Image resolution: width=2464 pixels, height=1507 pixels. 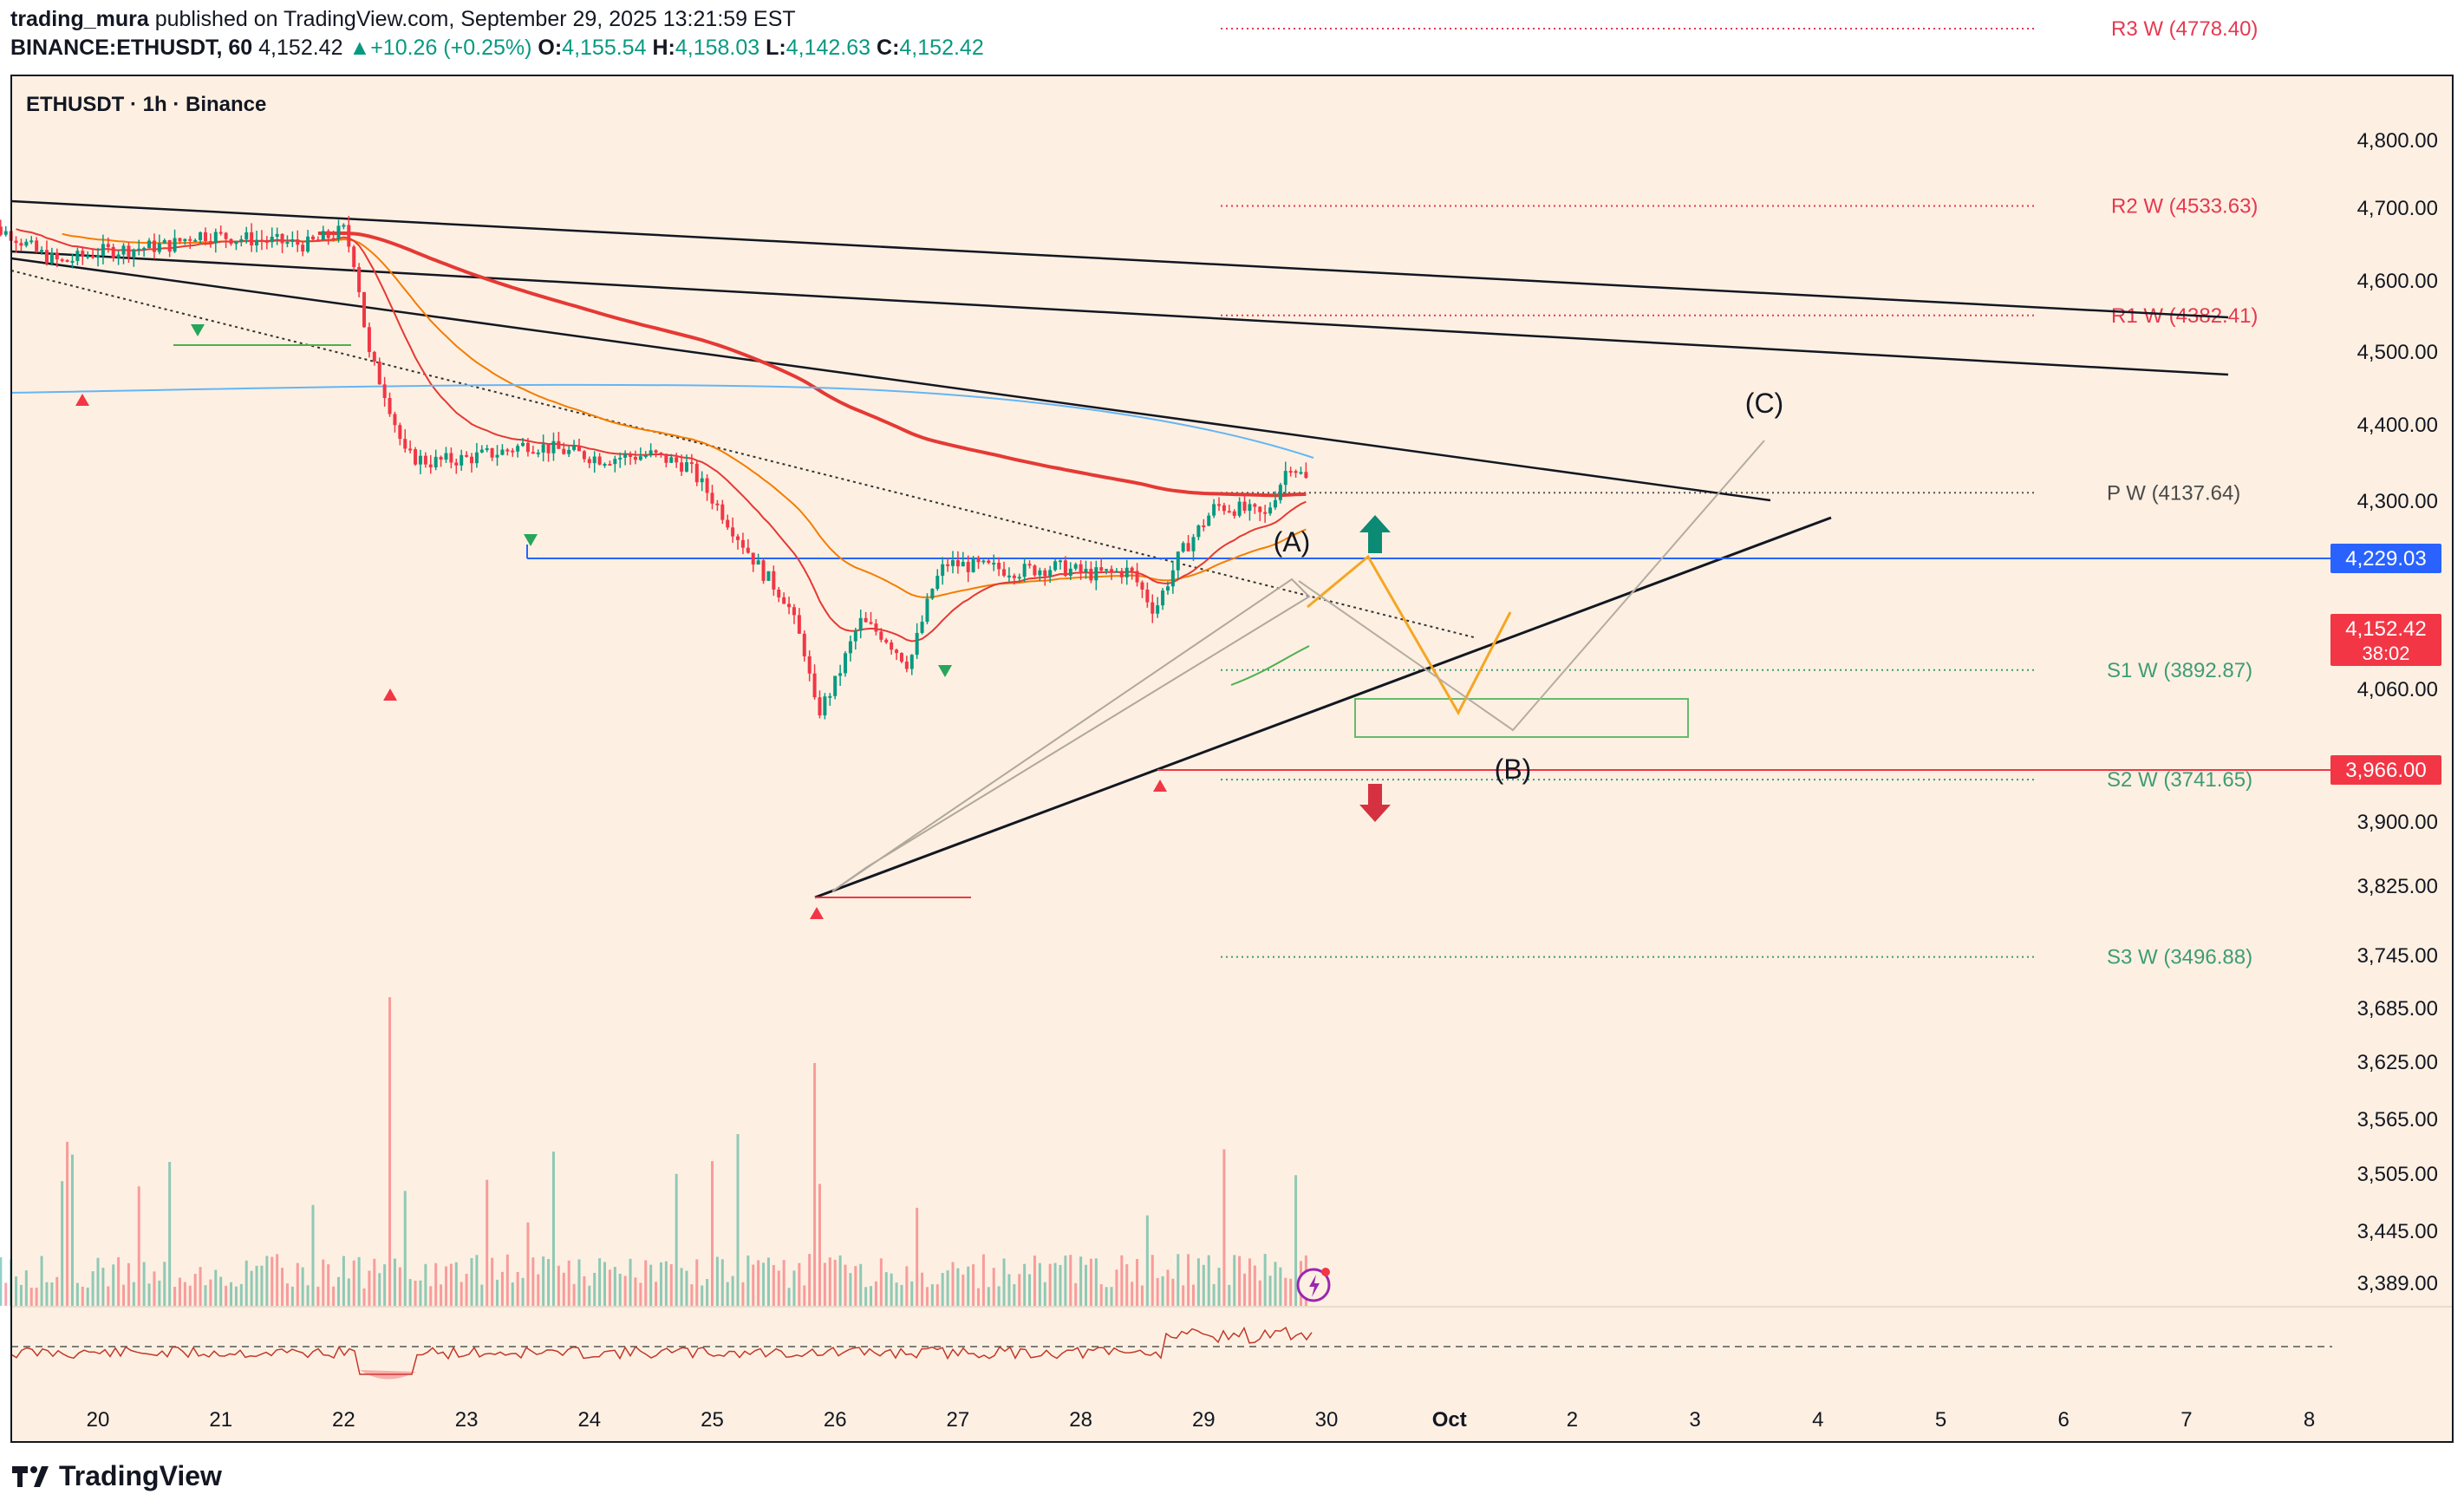 I want to click on breakout-up-arrow-icon, so click(x=1375, y=534).